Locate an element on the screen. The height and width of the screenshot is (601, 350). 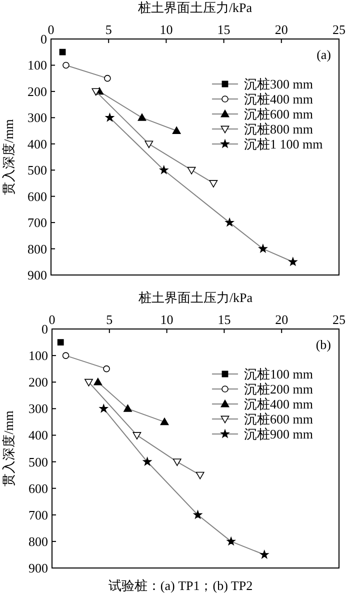
legend-label: 沉桩200 mm is located at coordinates (278, 389).